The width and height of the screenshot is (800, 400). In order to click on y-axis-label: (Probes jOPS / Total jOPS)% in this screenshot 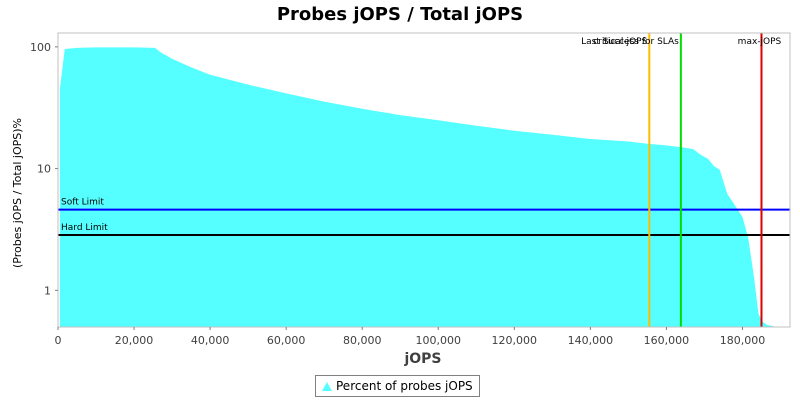, I will do `click(17, 193)`.